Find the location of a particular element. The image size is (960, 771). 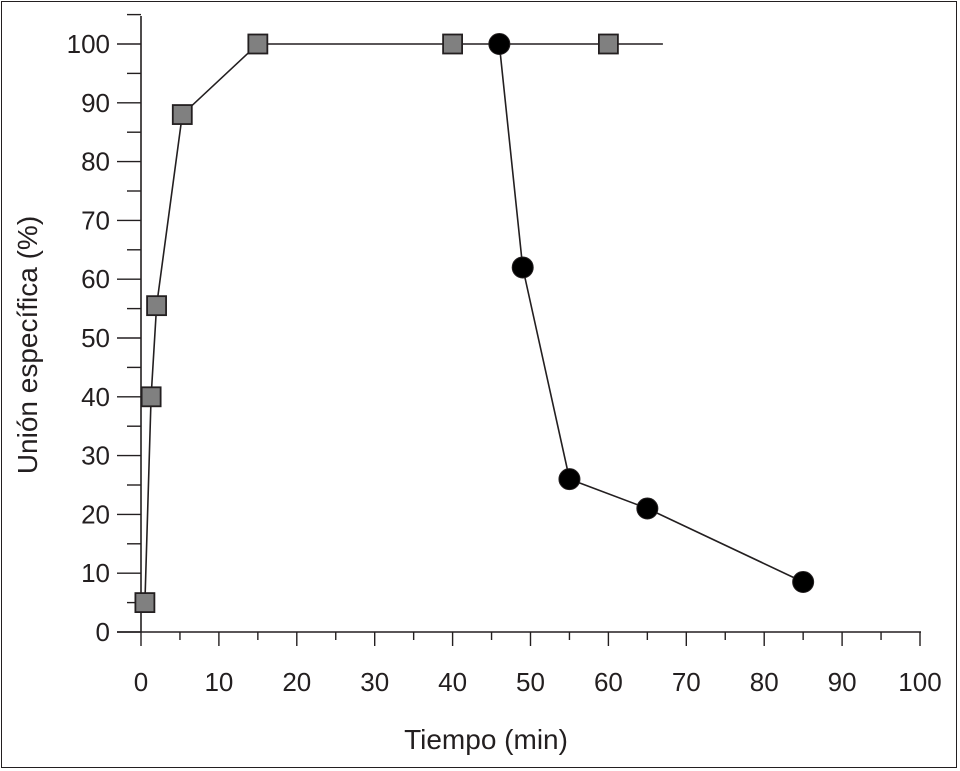

x-tick-label: 80 is located at coordinates (764, 682).